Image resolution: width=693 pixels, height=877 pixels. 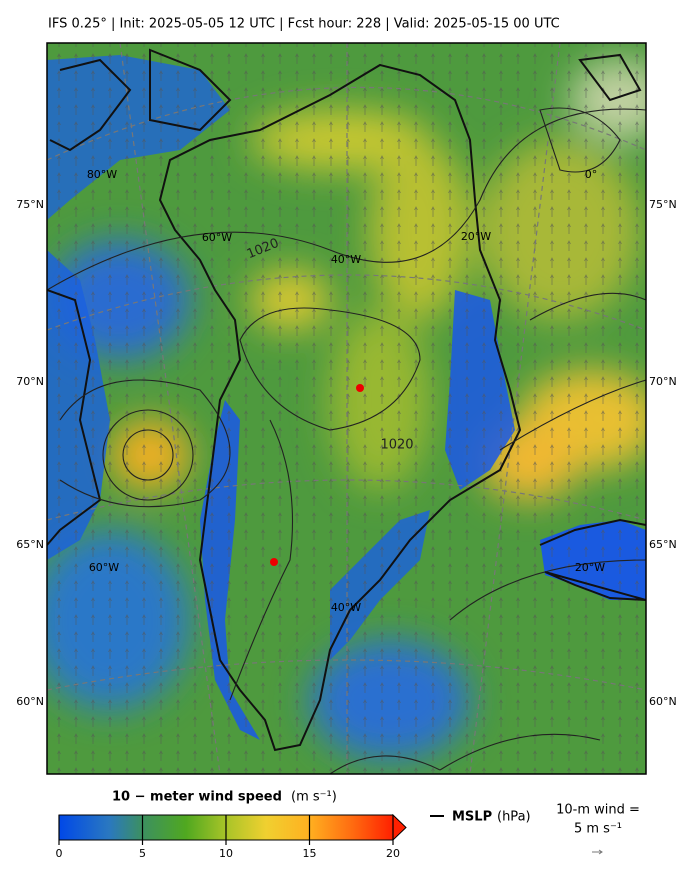 What do you see at coordinates (591, 174) in the screenshot?
I see `lon-label: 0°` at bounding box center [591, 174].